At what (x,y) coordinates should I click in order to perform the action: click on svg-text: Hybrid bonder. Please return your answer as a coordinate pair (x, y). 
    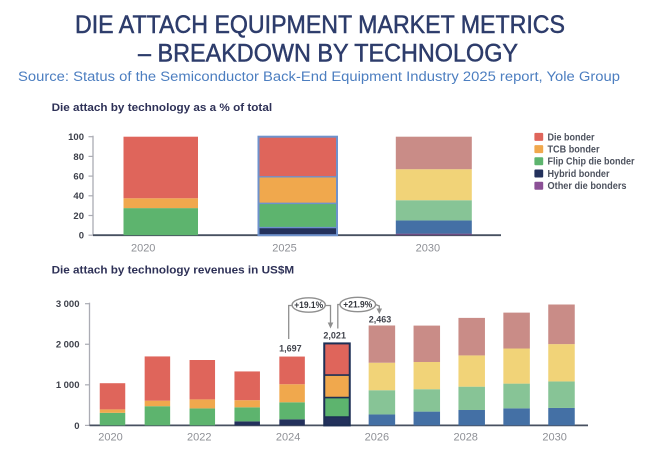
    Looking at the image, I should click on (579, 174).